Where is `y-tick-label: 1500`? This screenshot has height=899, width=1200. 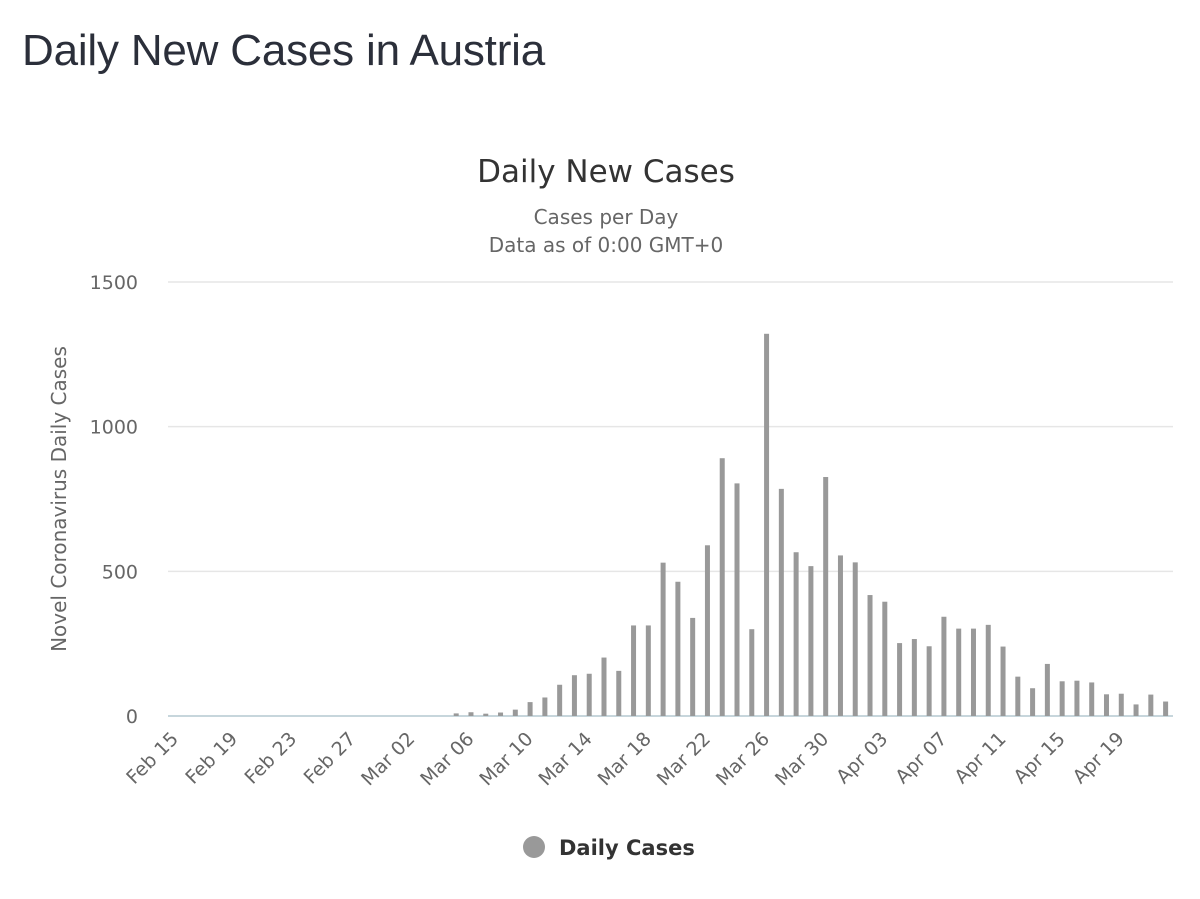
y-tick-label: 1500 is located at coordinates (114, 283).